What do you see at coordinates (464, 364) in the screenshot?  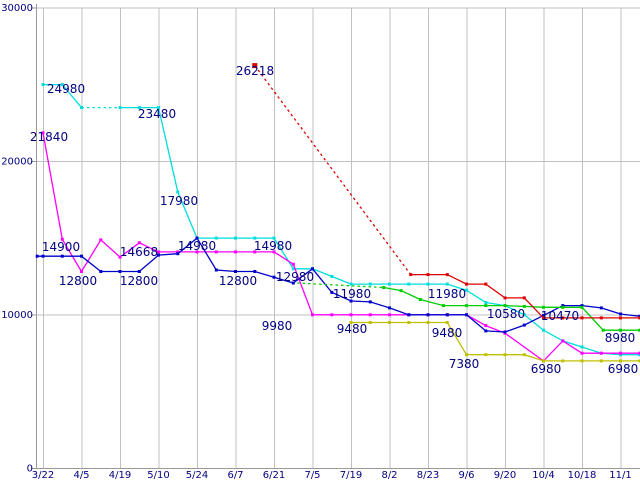 I see `price-label: 7380` at bounding box center [464, 364].